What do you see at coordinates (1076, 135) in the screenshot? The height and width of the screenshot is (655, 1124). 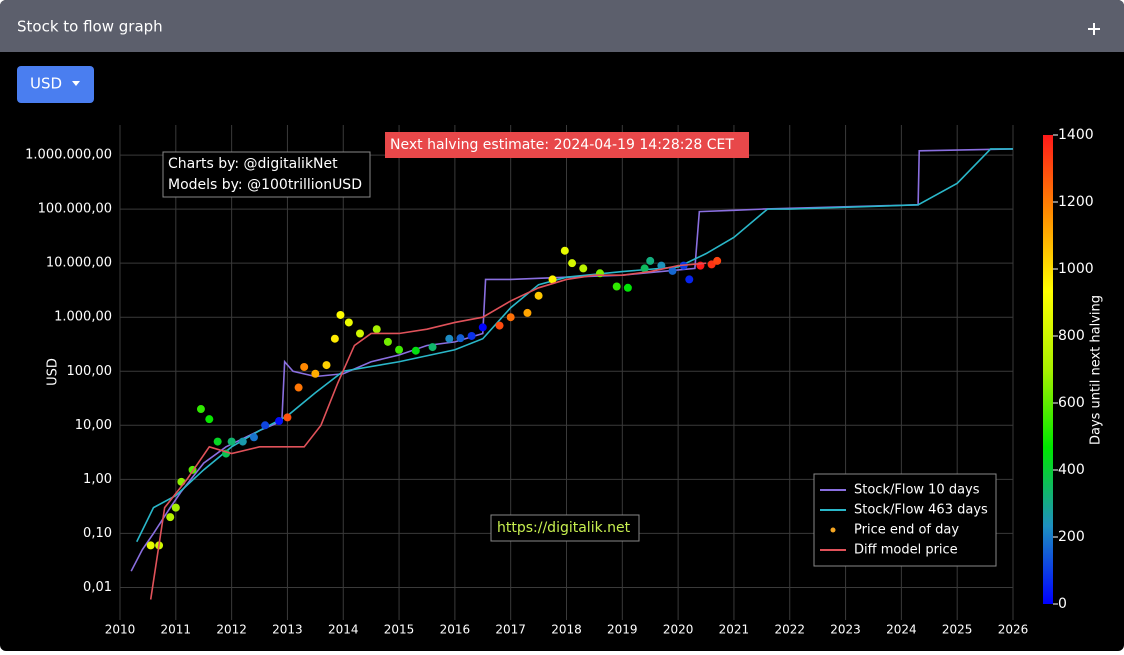 I see `colorbar-tick-label: 1400` at bounding box center [1076, 135].